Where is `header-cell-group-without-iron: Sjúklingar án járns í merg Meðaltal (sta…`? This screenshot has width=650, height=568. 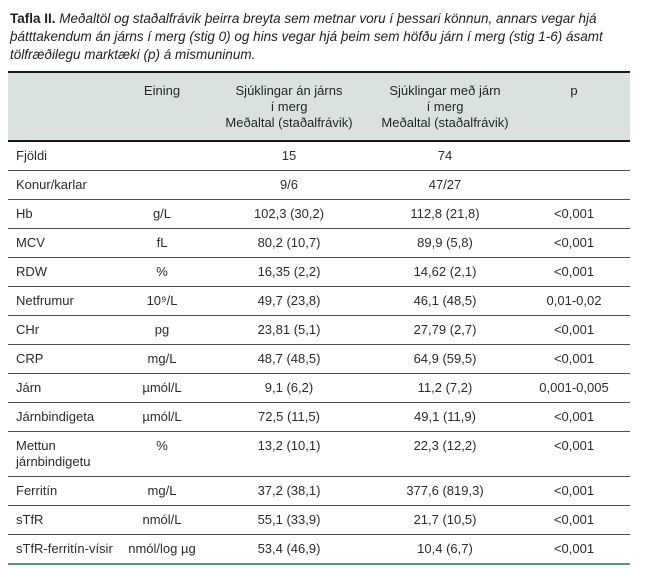 header-cell-group-without-iron: Sjúklingar án járns í merg Meðaltal (sta… is located at coordinates (289, 107).